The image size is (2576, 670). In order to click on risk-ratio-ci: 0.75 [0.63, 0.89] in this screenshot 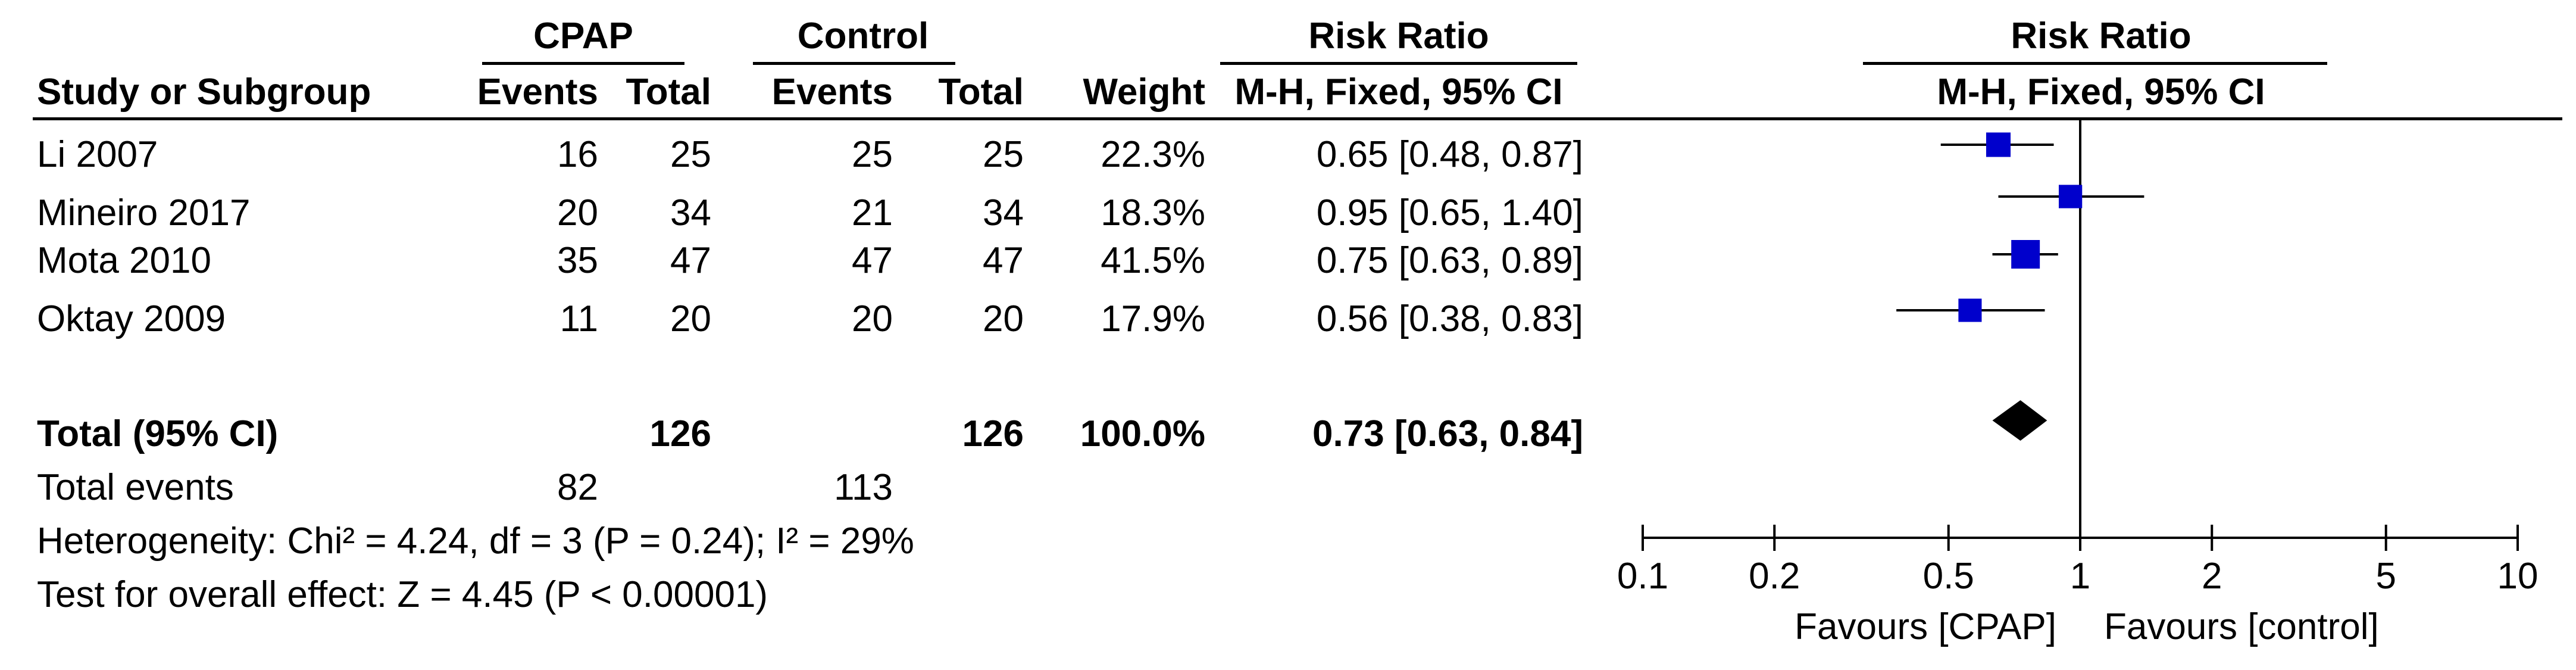, I will do `click(1449, 260)`.